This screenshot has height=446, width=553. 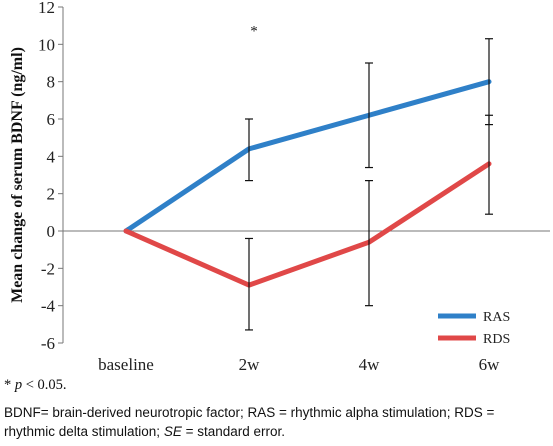 What do you see at coordinates (8, 385) in the screenshot?
I see `significance-star: *` at bounding box center [8, 385].